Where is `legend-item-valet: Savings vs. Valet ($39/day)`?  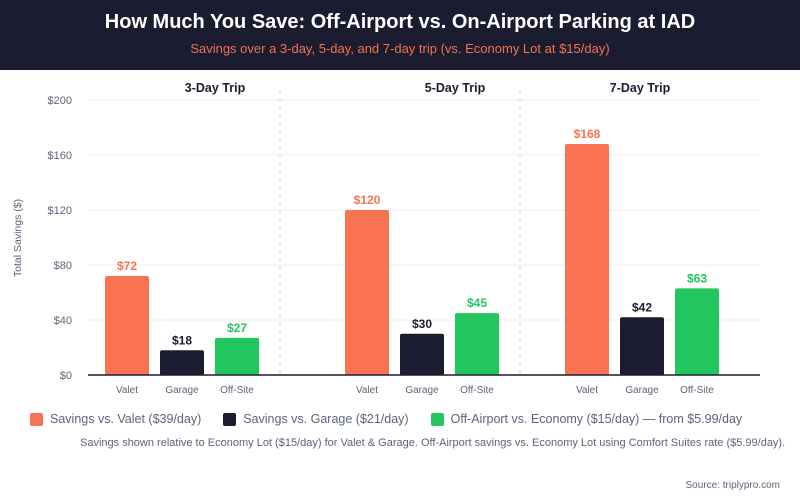 legend-item-valet: Savings vs. Valet ($39/day) is located at coordinates (115, 419).